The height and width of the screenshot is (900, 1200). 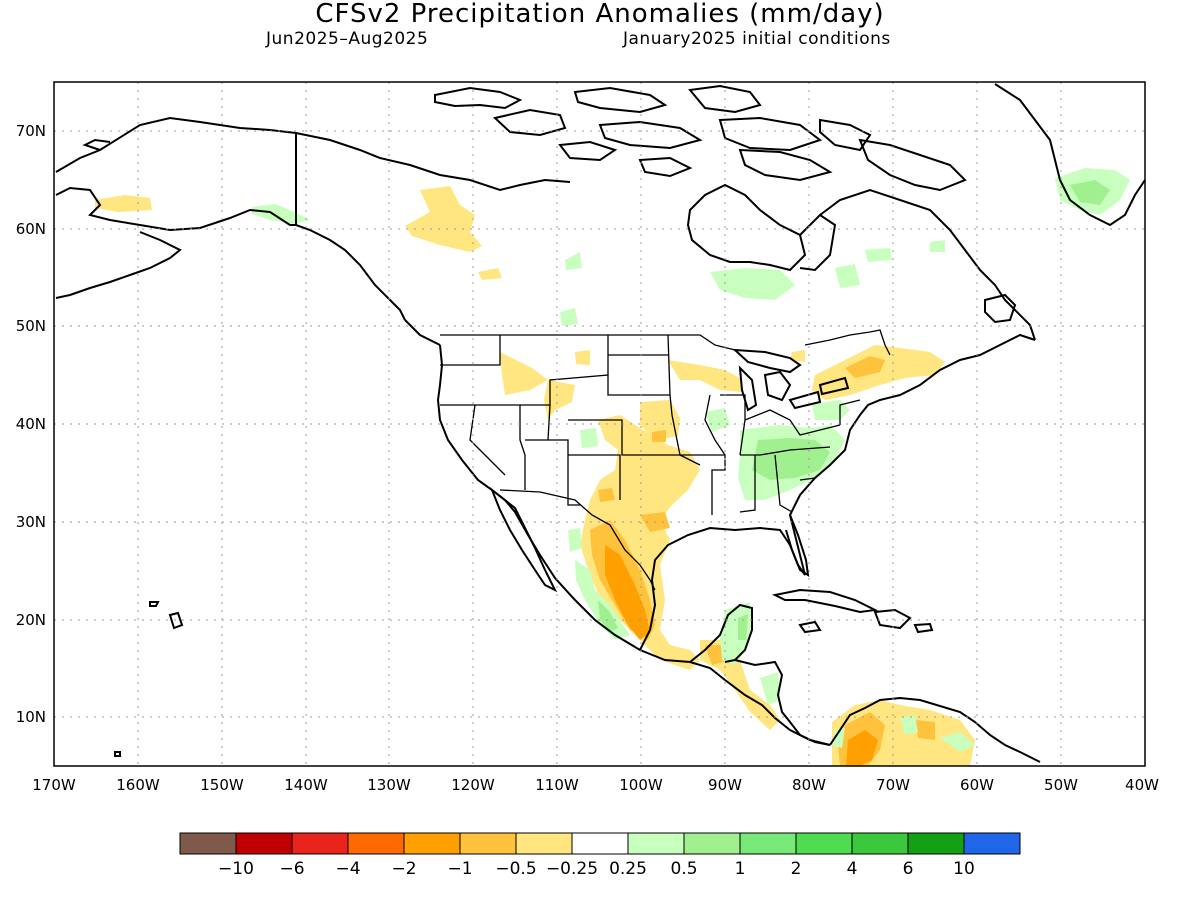 What do you see at coordinates (291, 869) in the screenshot?
I see `colorbar-label: −6` at bounding box center [291, 869].